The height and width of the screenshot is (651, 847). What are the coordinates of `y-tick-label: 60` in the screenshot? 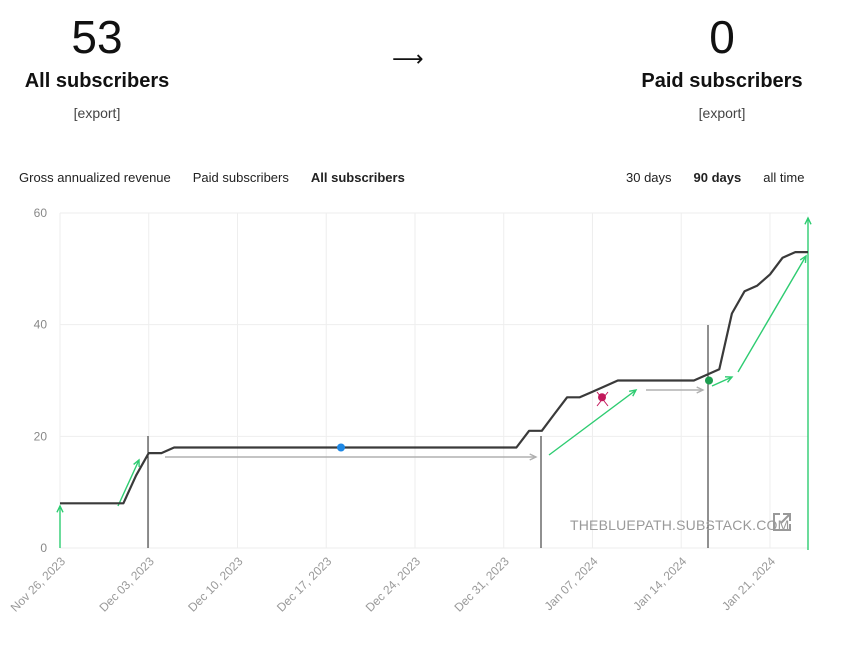 It's located at (41, 213).